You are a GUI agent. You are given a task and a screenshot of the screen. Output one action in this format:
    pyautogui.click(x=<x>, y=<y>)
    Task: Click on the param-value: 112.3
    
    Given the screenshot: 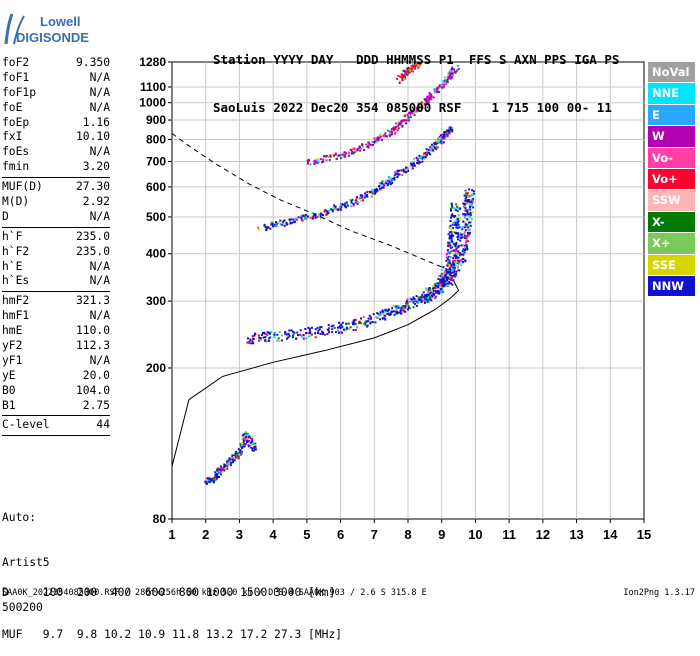 What is the action you would take?
    pyautogui.click(x=92, y=346)
    